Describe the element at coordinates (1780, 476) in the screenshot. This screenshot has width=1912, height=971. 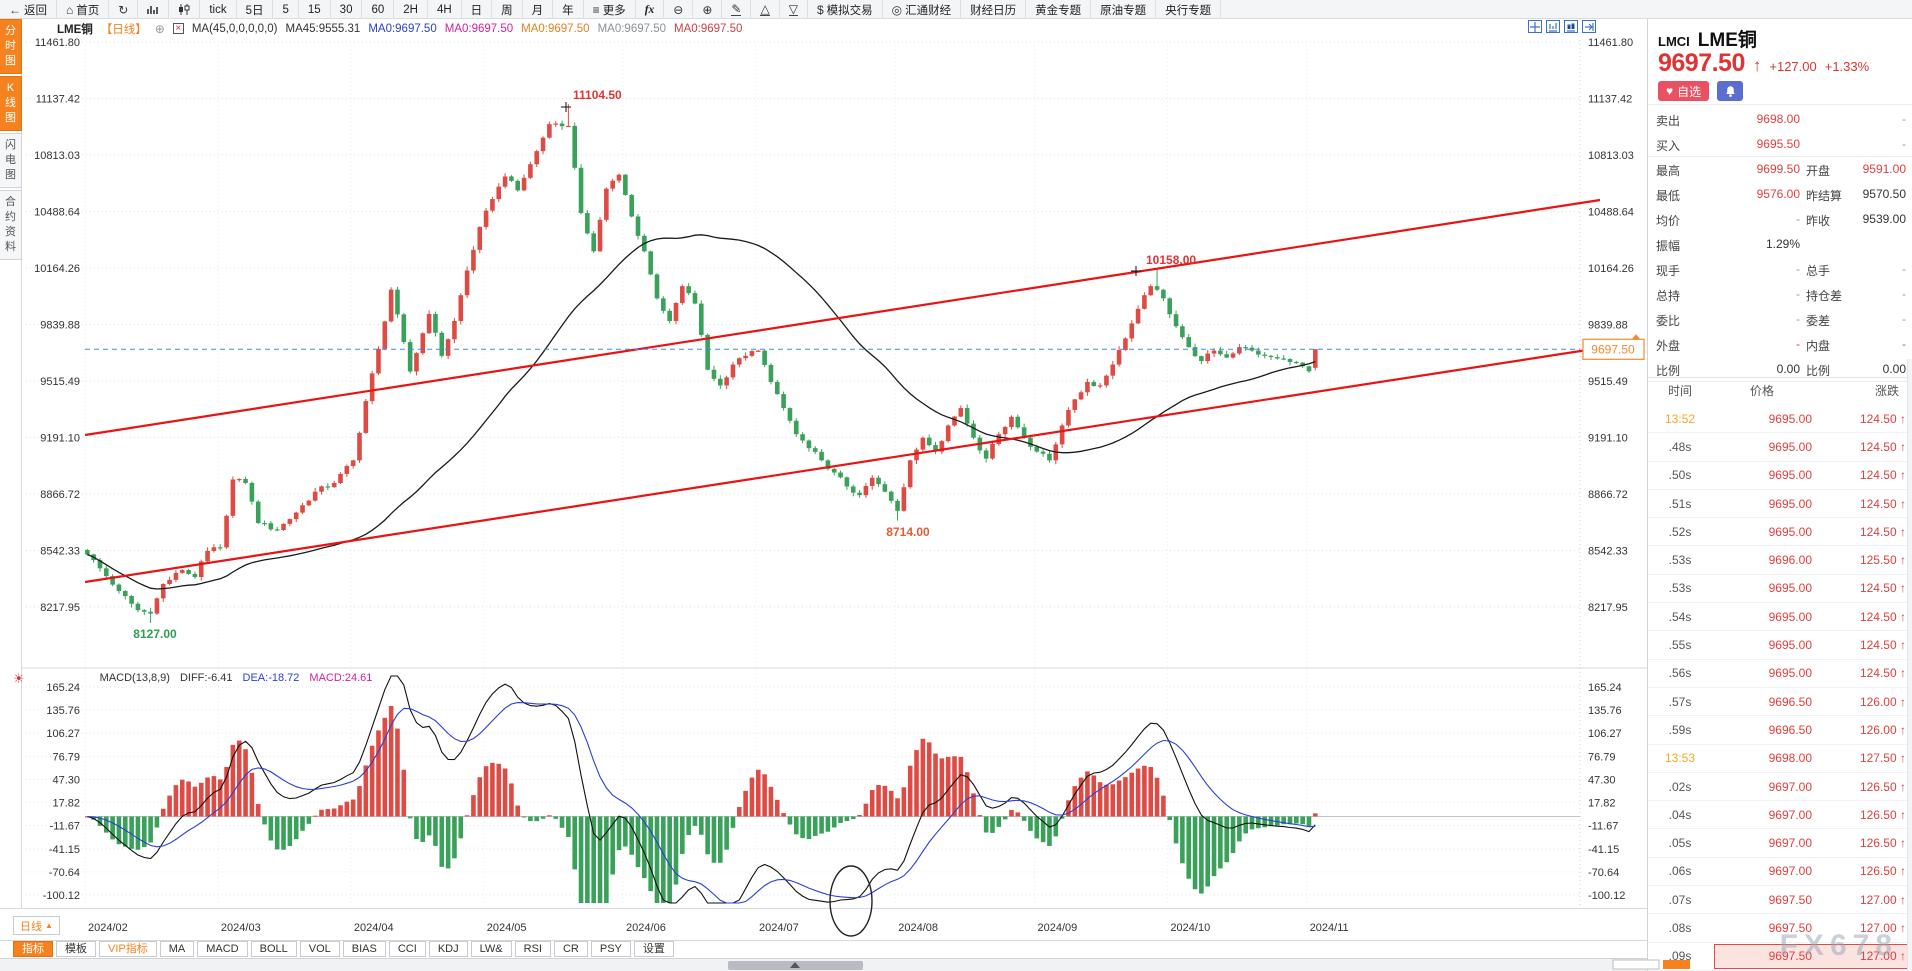
I see `trade-row: .50s 9695.00 124.50 ↑` at that location.